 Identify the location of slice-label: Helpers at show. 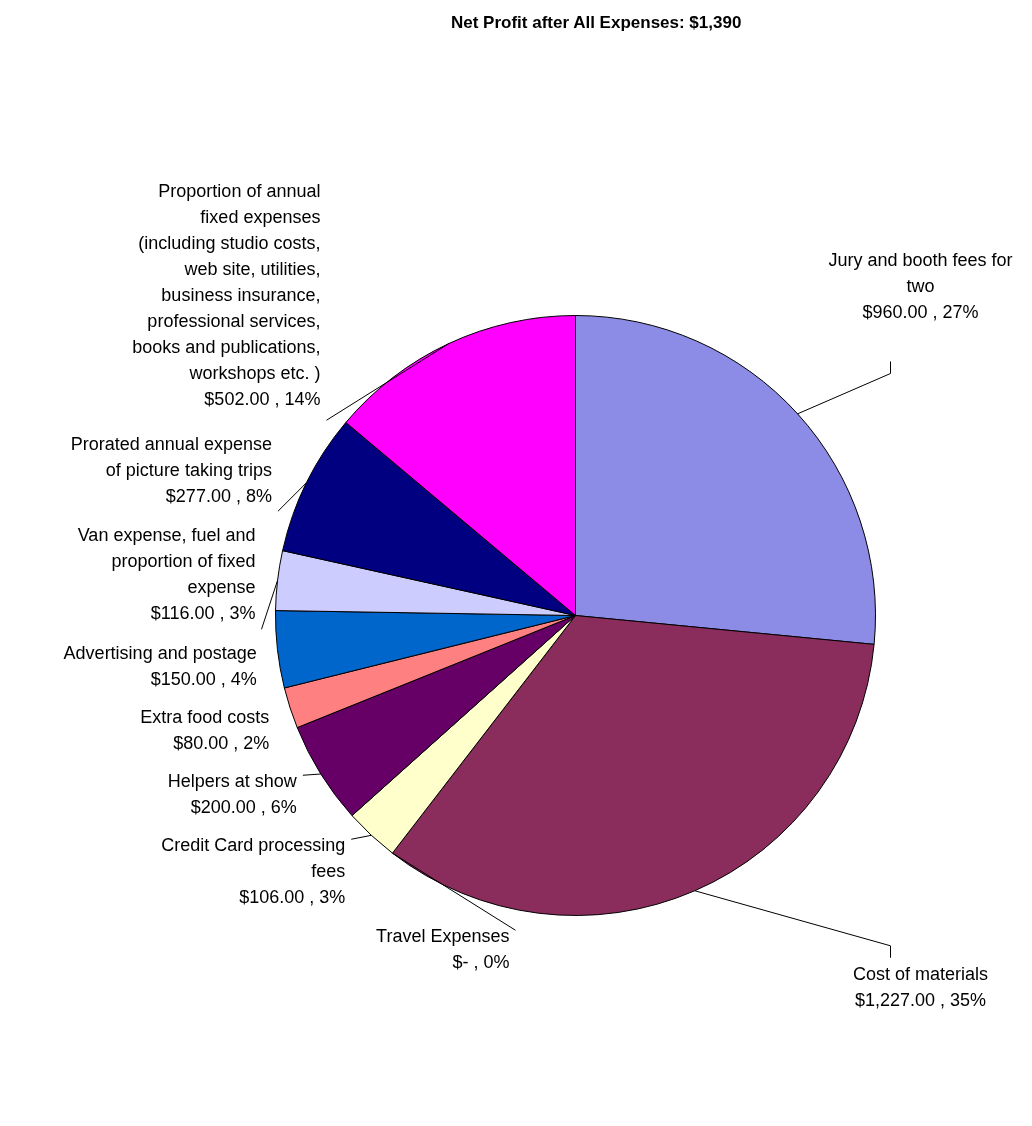
(232, 781).